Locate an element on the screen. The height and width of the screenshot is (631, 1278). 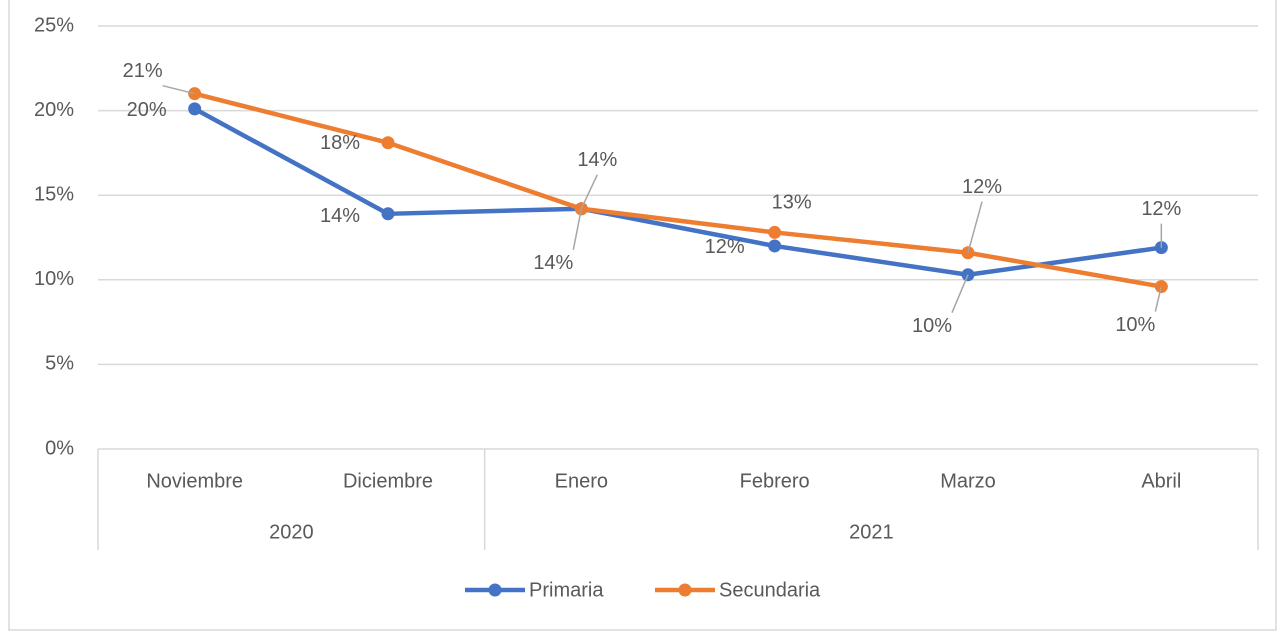
legend-label: Secundaria is located at coordinates (770, 590).